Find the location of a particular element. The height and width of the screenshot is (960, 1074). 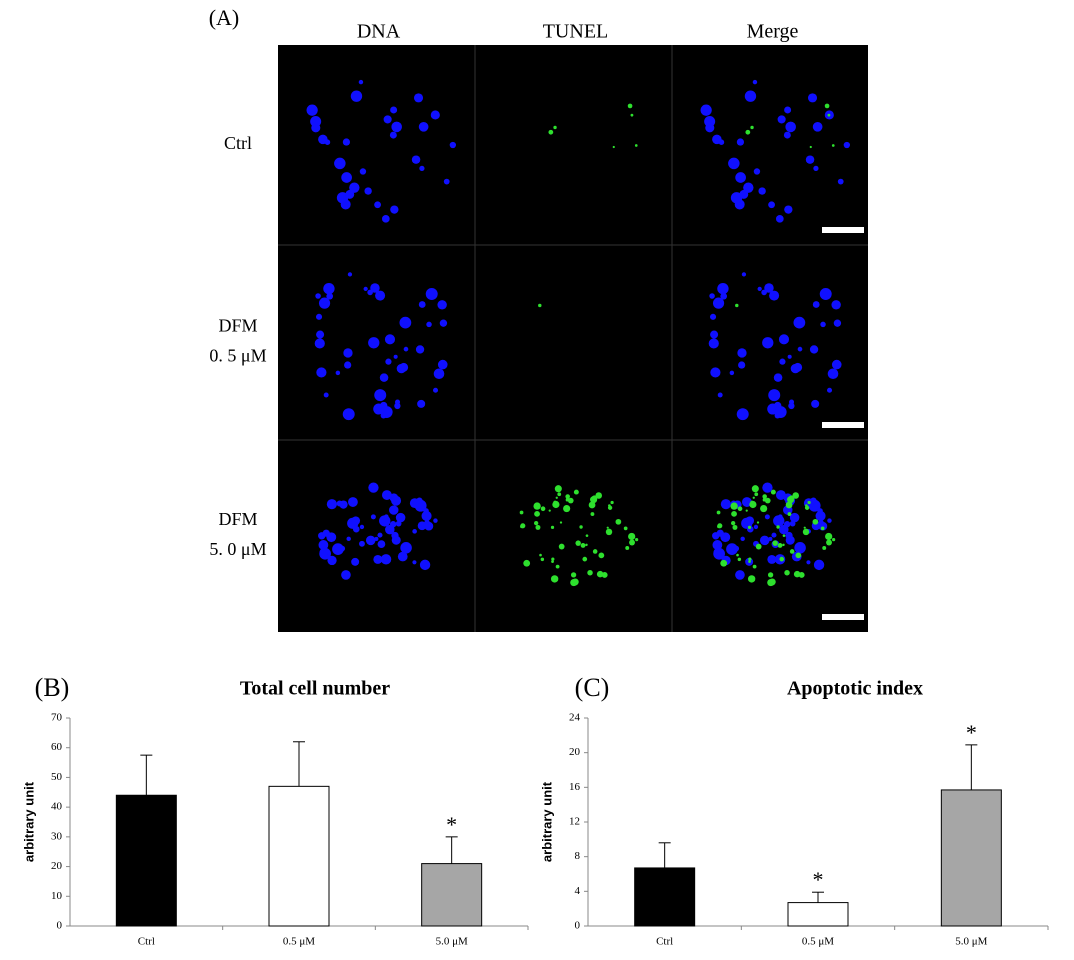

y-tick-label: 16 is located at coordinates (575, 787).